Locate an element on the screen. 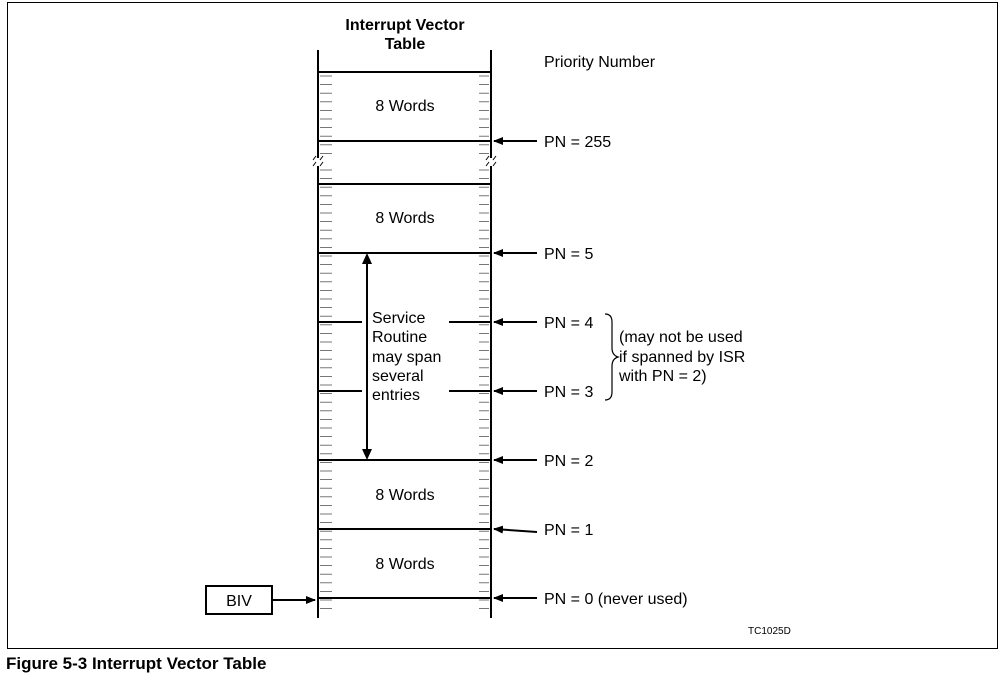 This screenshot has height=679, width=1006. isr-span-arrow-down is located at coordinates (367, 454).